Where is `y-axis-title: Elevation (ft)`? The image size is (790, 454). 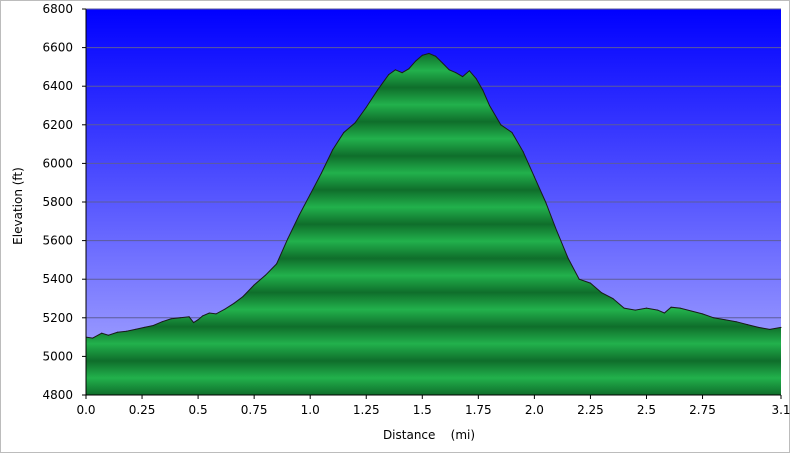
y-axis-title: Elevation (ft) is located at coordinates (18, 206).